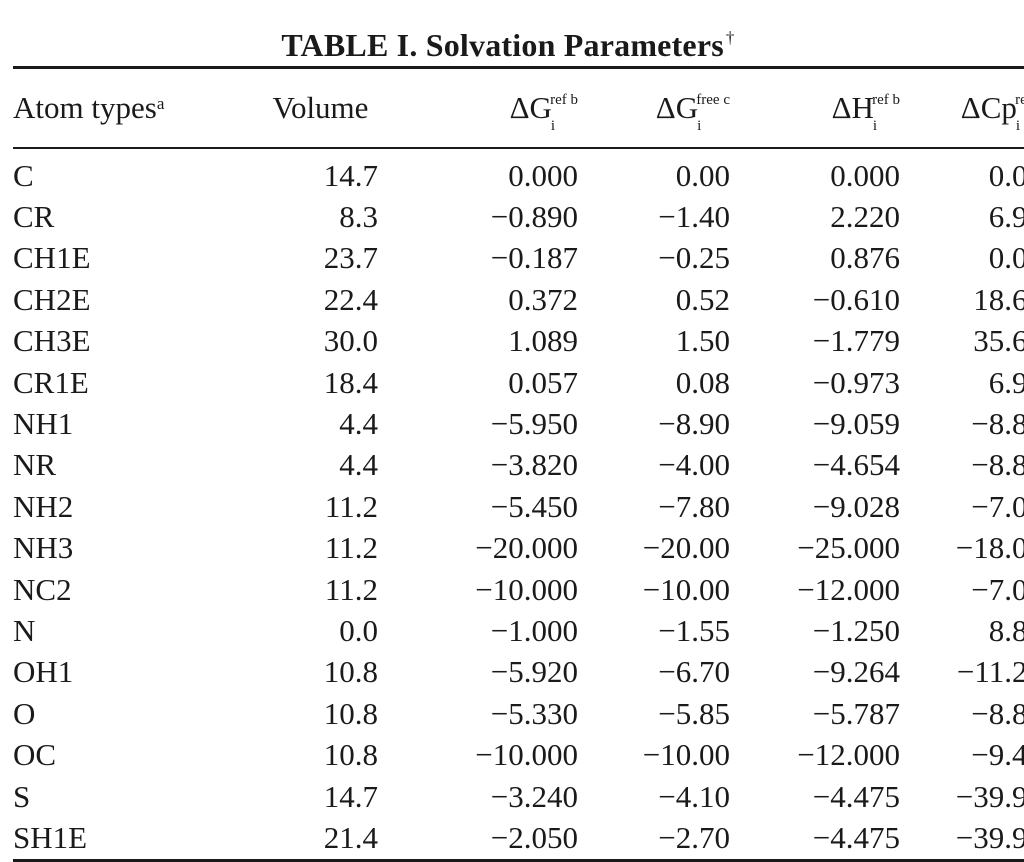  Describe the element at coordinates (526, 548) in the screenshot. I see `cell-dg-ref: −20.000` at that location.